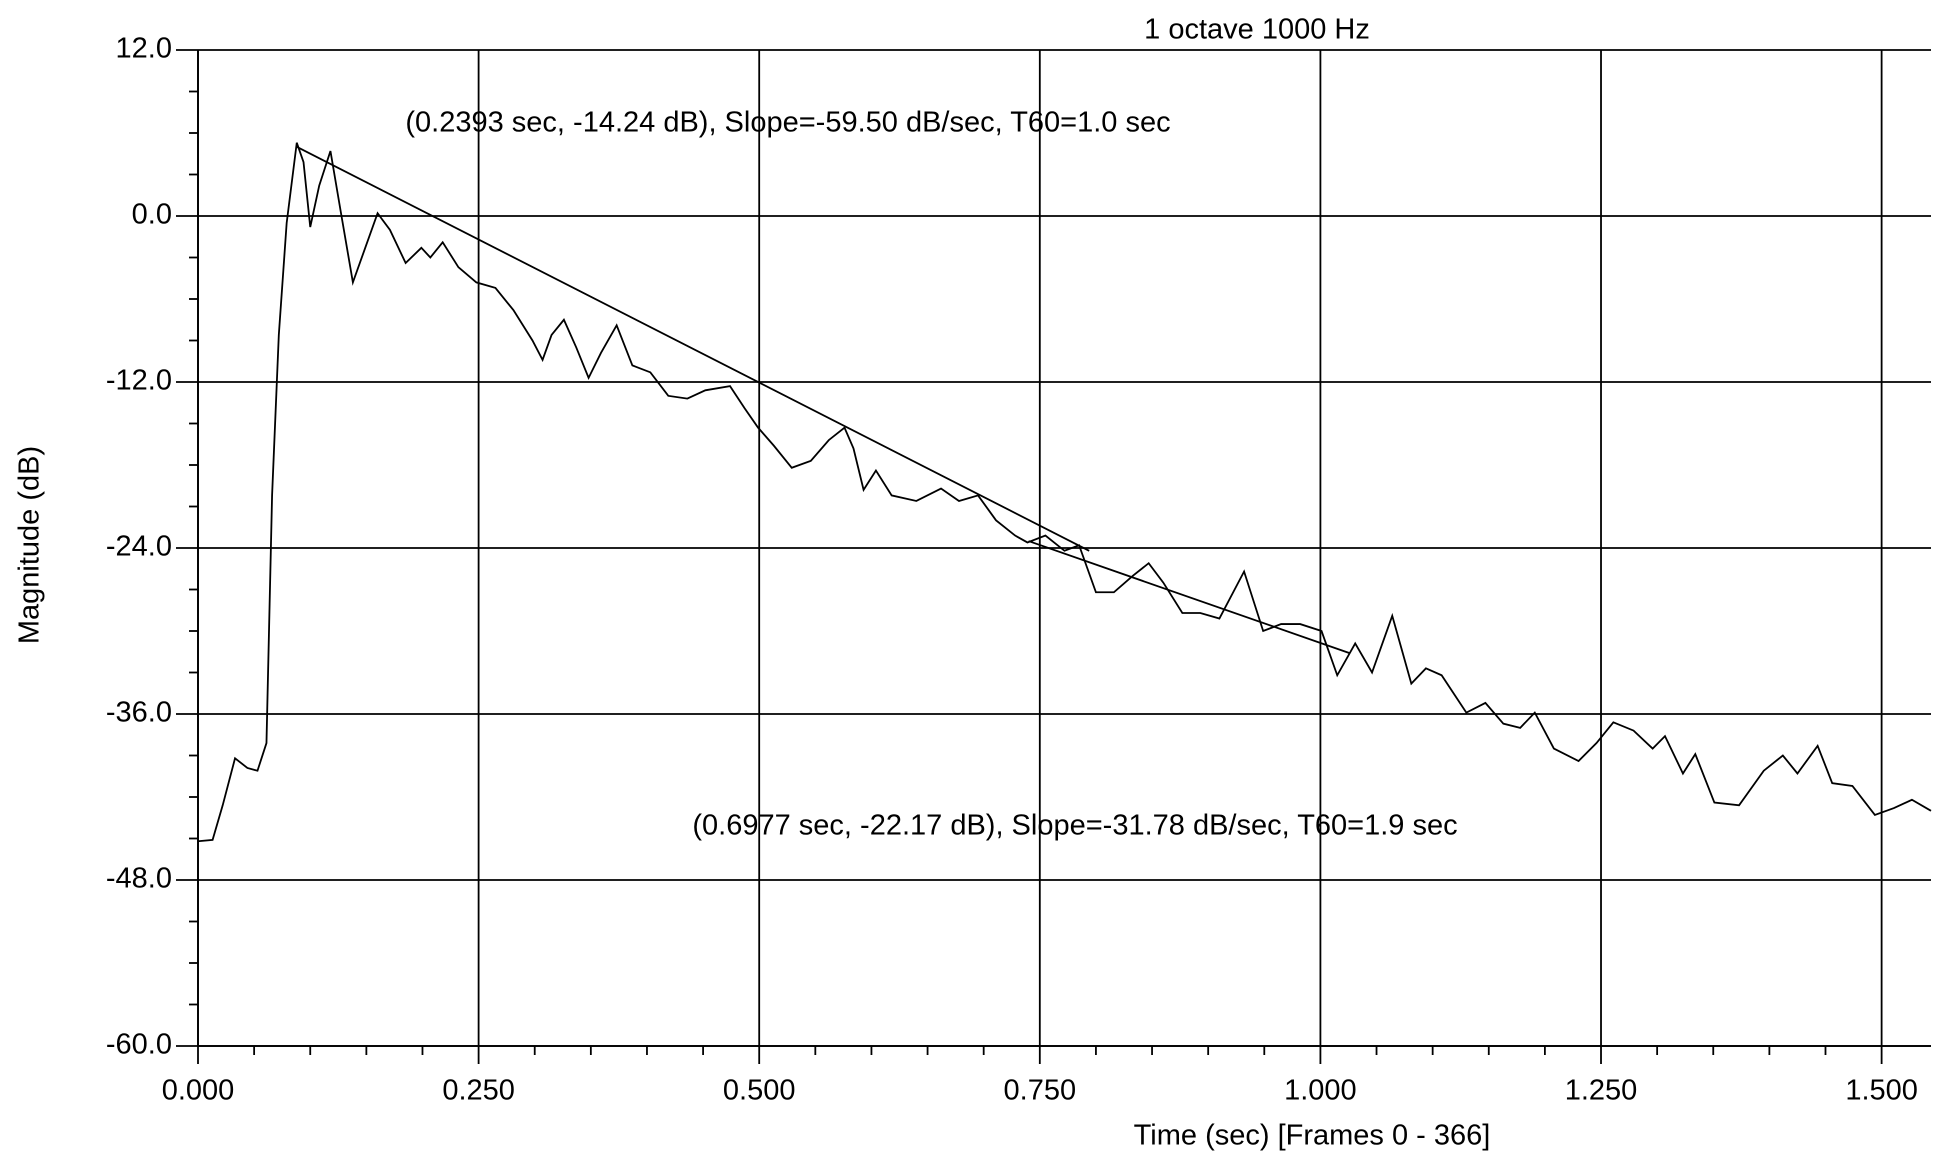  I want to click on y-tick-label: -24.0, so click(139, 547).